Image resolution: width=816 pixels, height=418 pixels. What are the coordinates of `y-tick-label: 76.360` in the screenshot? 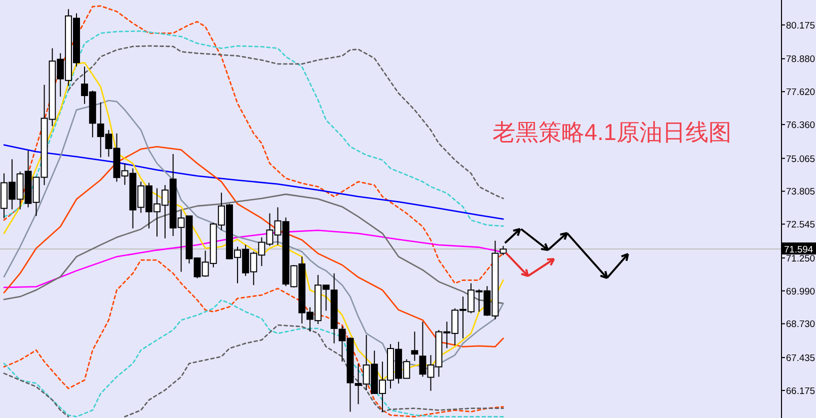 It's located at (801, 126).